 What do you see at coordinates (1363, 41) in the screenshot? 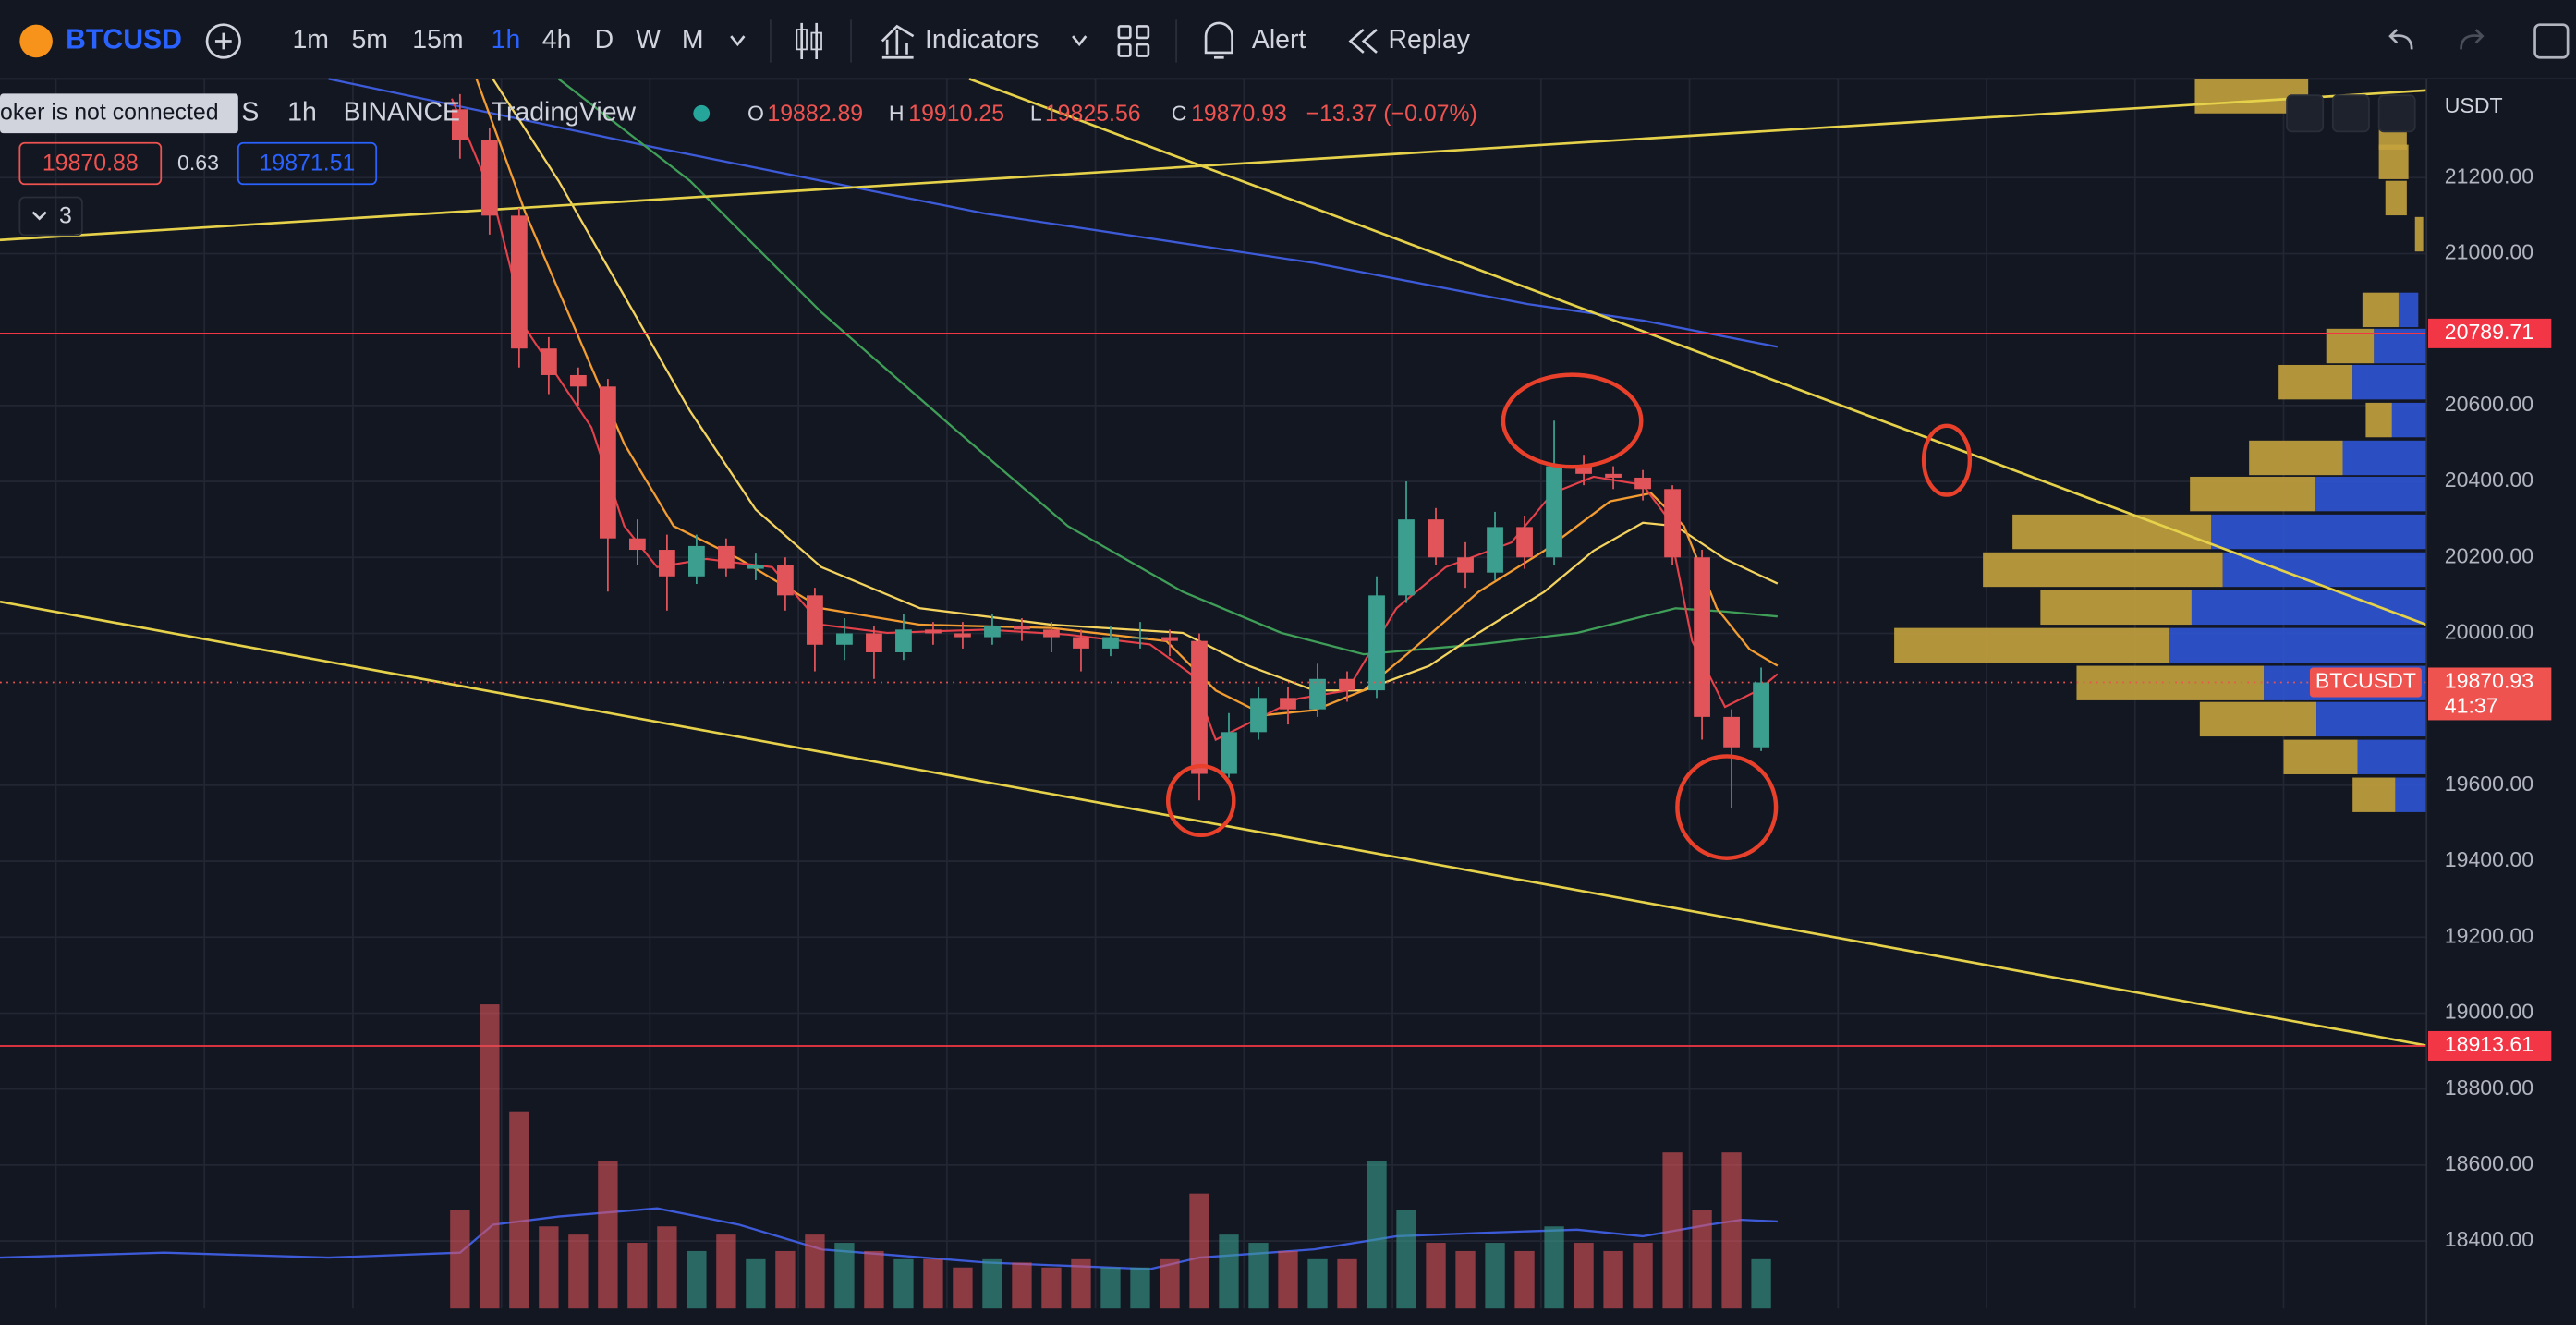
I see `replay-icon` at bounding box center [1363, 41].